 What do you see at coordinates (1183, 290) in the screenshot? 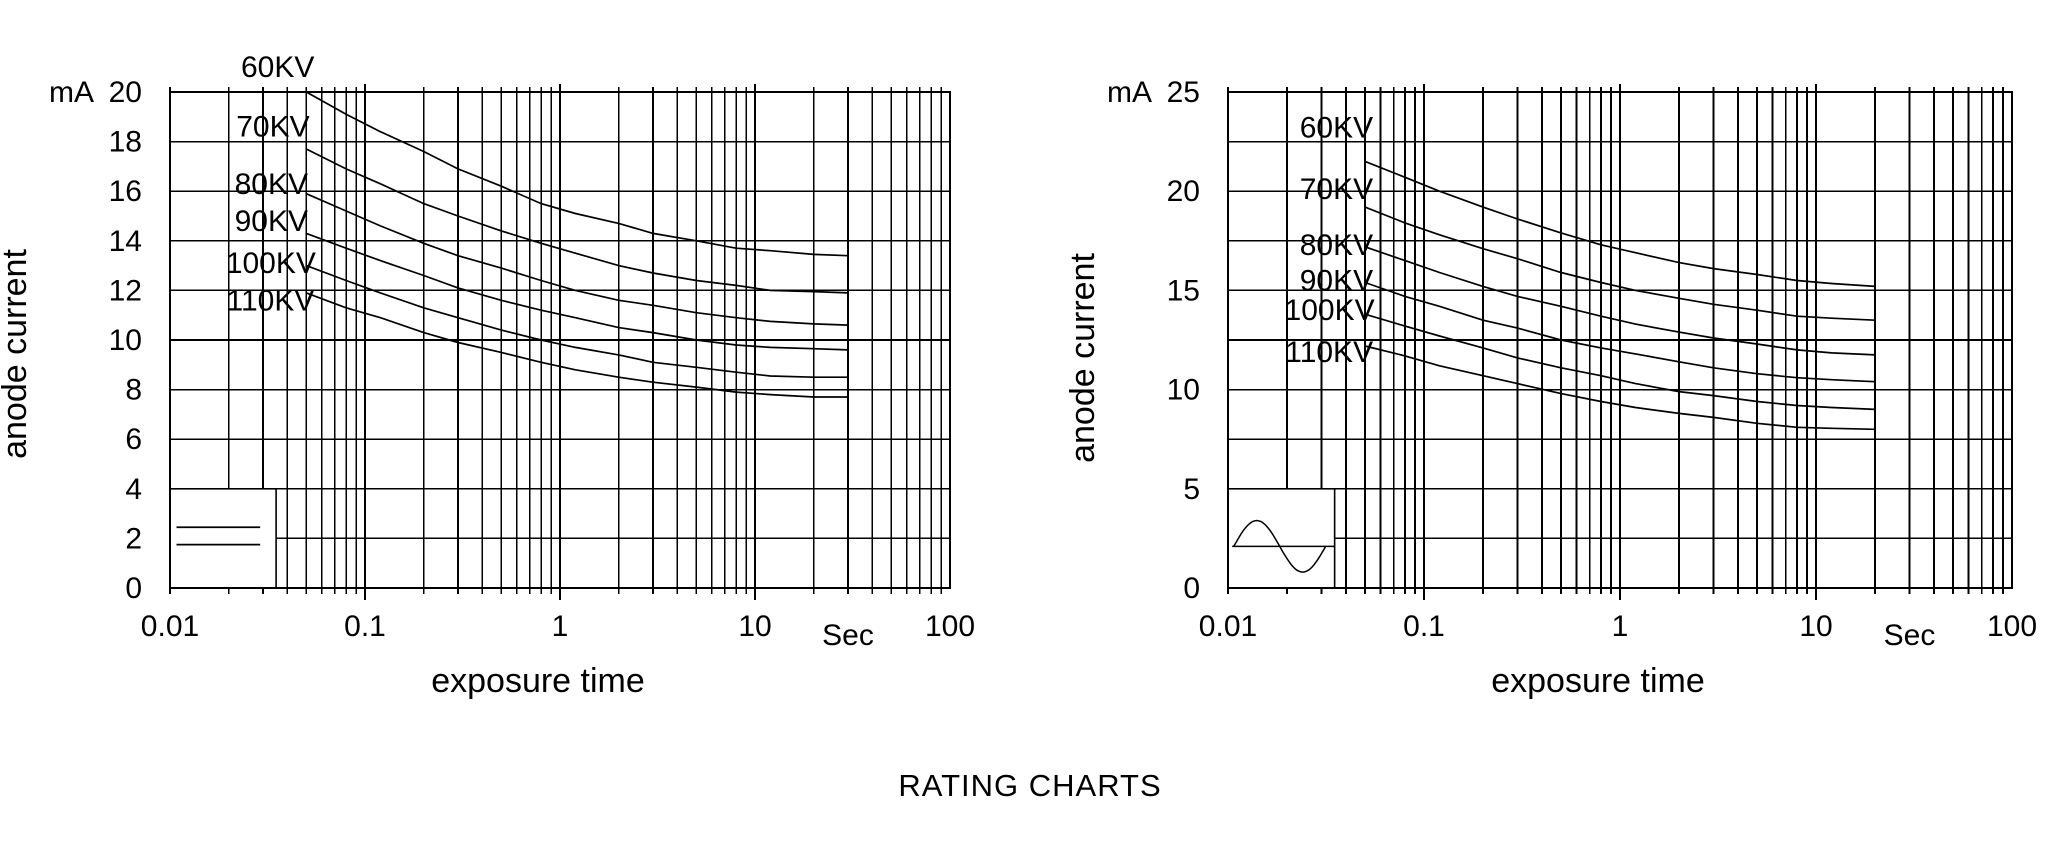
I see `y-tick-label: 15` at bounding box center [1183, 290].